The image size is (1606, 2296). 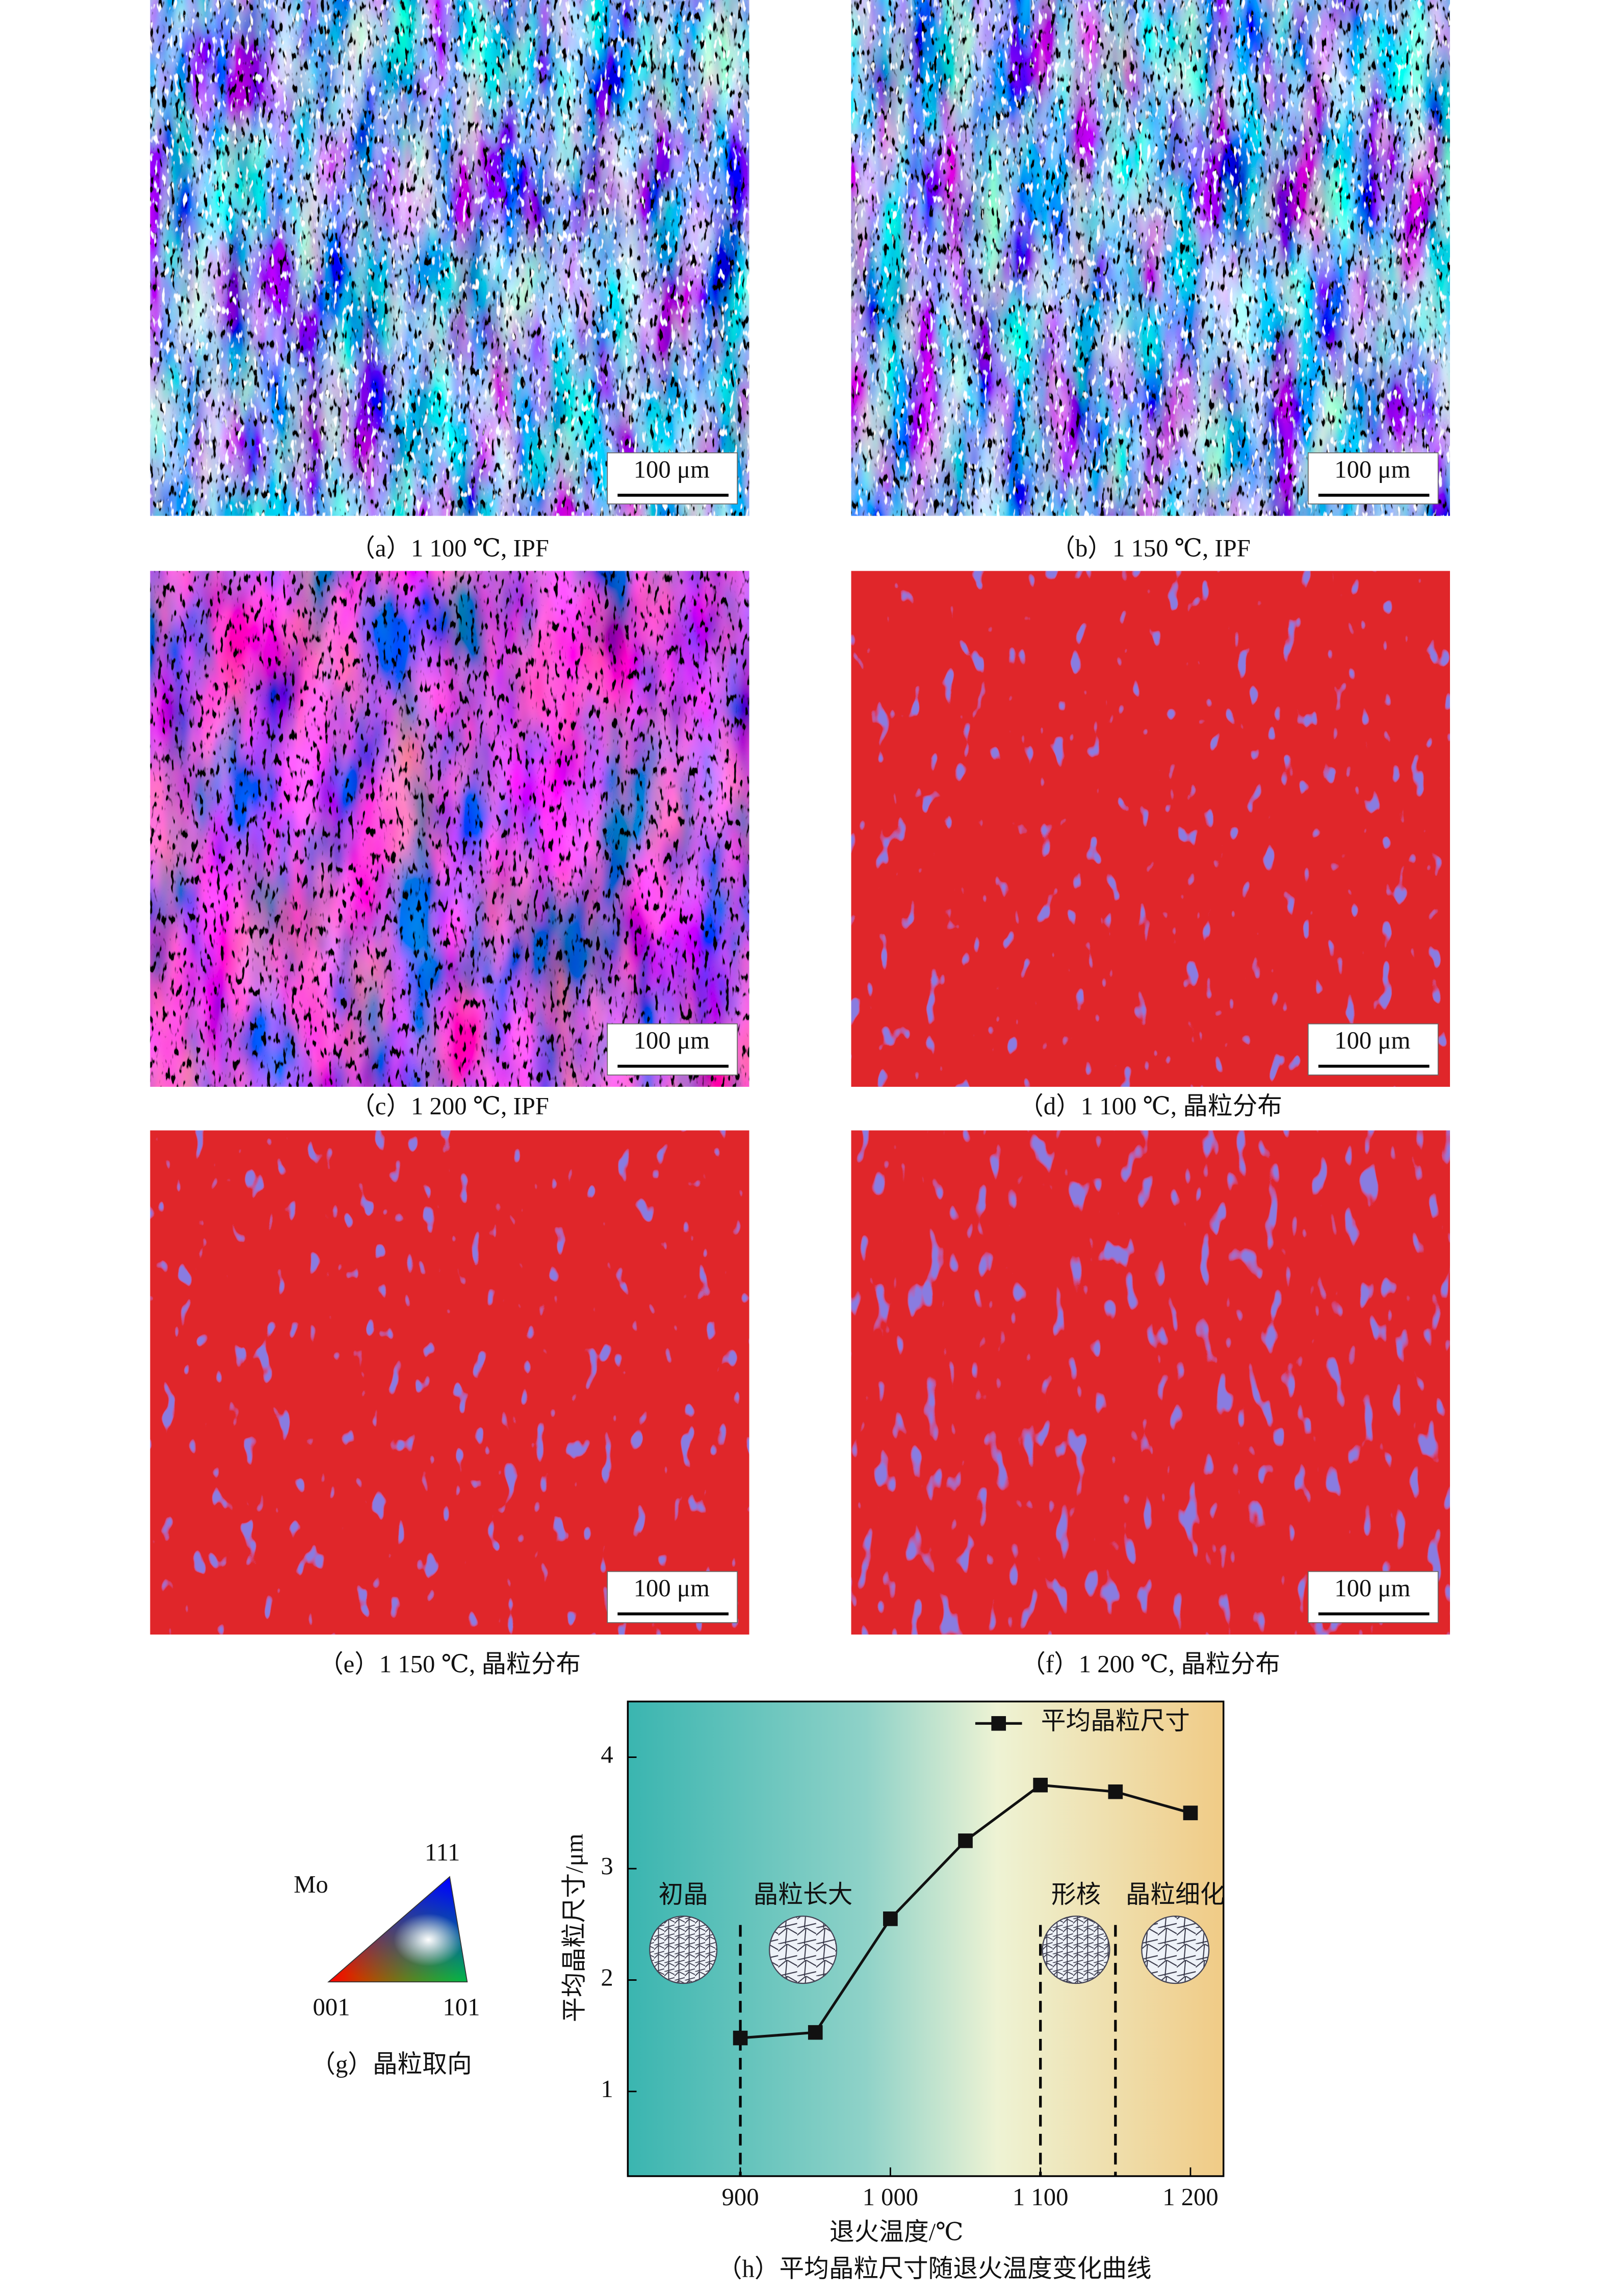 I want to click on legend-marker, so click(x=998, y=1723).